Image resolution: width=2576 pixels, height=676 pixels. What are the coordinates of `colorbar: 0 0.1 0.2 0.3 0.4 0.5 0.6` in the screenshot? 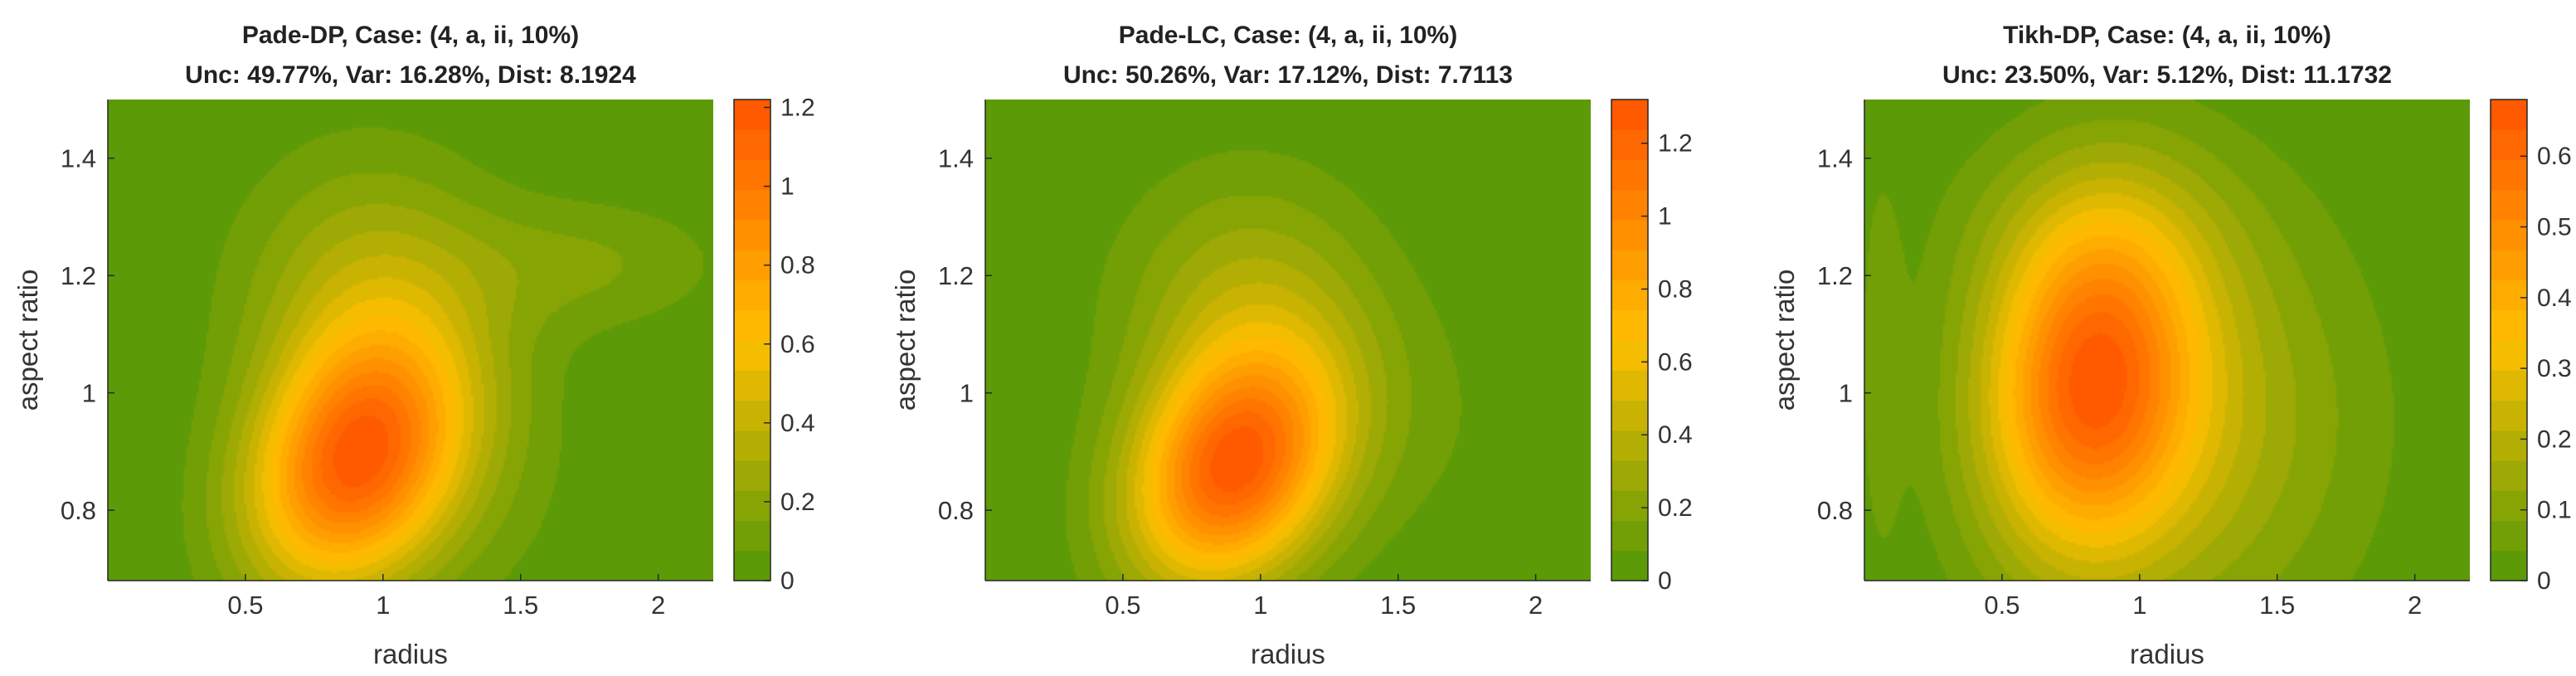 It's located at (2531, 347).